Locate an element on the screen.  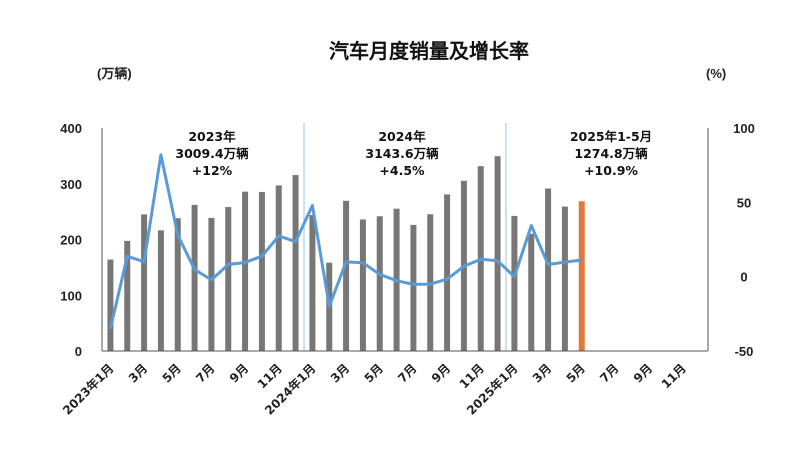
annotation-line: 1274.8万辆 is located at coordinates (611, 153).